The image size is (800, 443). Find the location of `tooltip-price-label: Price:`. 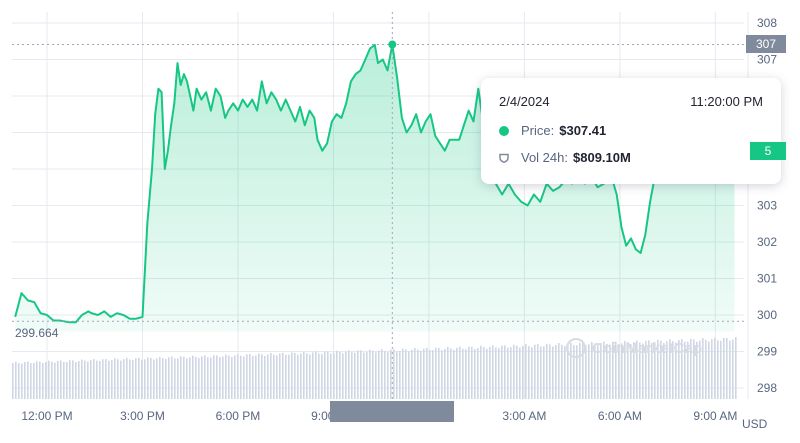

tooltip-price-label: Price: is located at coordinates (538, 130).